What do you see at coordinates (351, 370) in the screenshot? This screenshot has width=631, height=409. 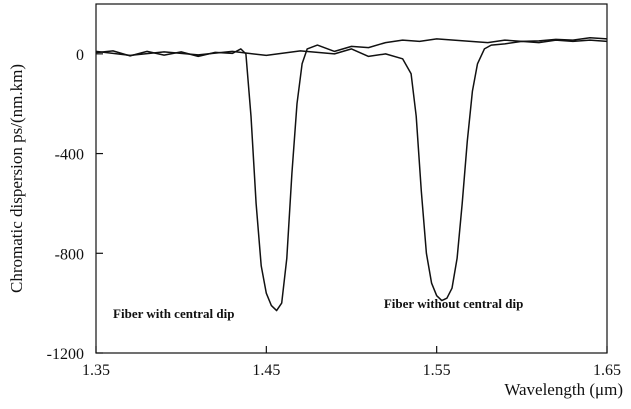 I see `x-tick-labels: 1.35 1.45 1.55 1.65` at bounding box center [351, 370].